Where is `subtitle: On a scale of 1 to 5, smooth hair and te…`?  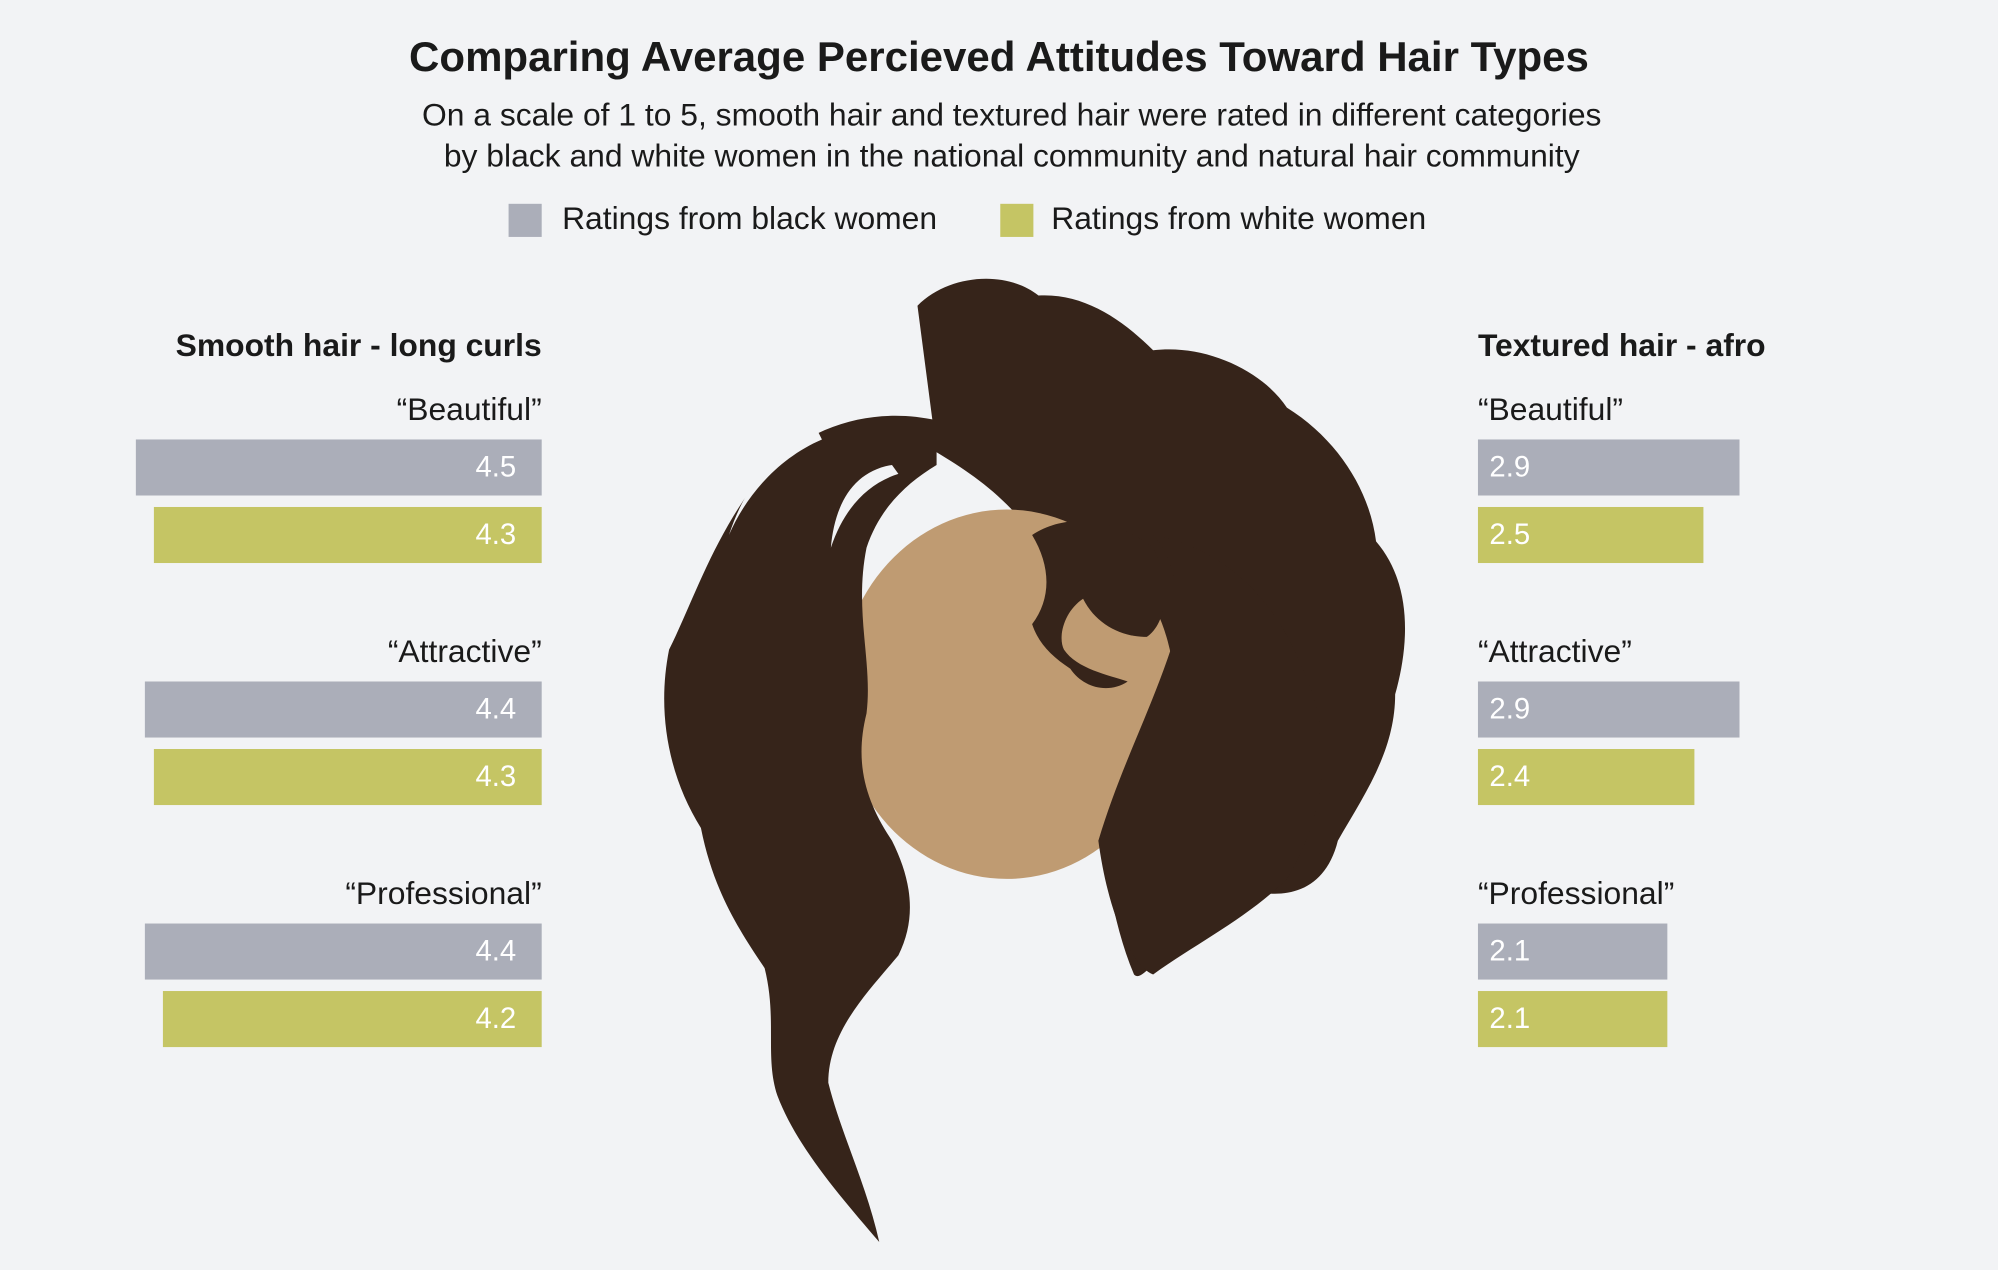
subtitle: On a scale of 1 to 5, smooth hair and te… is located at coordinates (1012, 115).